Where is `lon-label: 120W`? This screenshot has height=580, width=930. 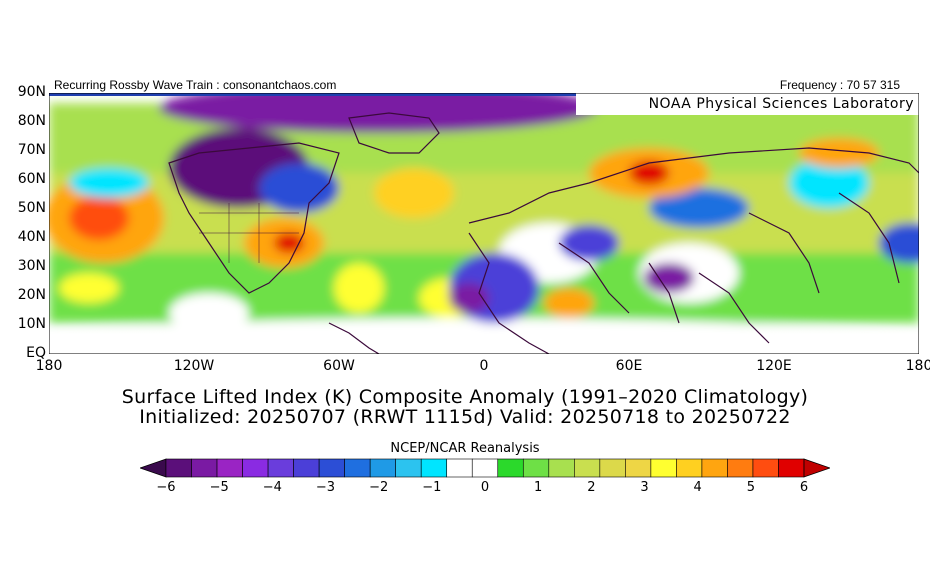
lon-label: 120W is located at coordinates (194, 366).